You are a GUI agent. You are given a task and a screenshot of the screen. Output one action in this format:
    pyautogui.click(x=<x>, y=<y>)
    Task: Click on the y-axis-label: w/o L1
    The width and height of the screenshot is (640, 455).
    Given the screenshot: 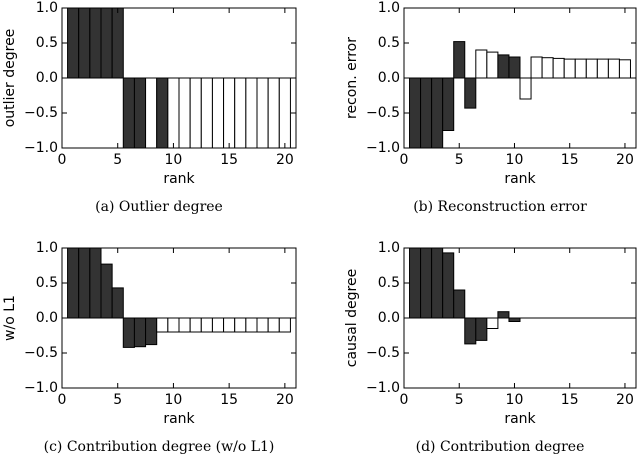 What is the action you would take?
    pyautogui.click(x=10, y=318)
    